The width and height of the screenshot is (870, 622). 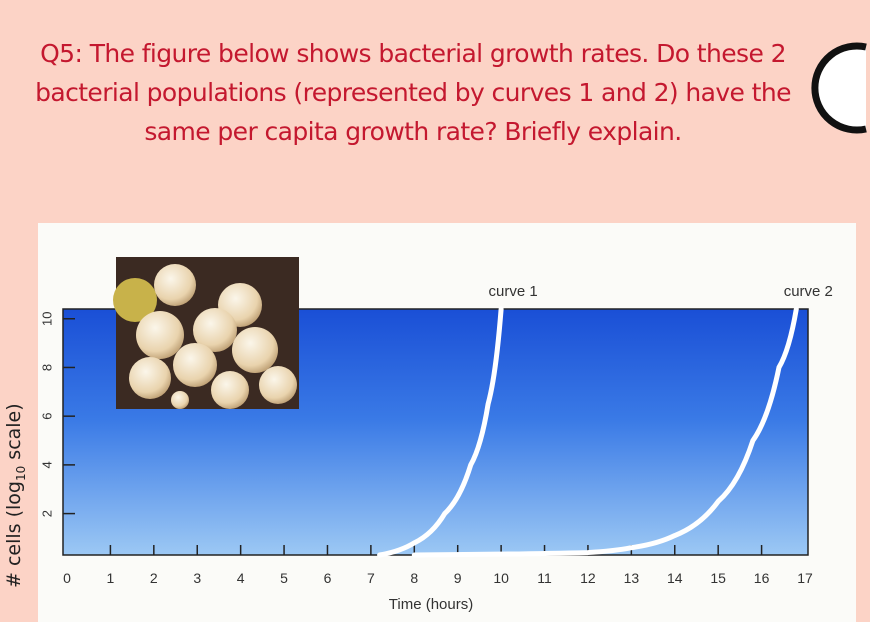 I want to click on x-tick-label: 16, so click(x=762, y=578).